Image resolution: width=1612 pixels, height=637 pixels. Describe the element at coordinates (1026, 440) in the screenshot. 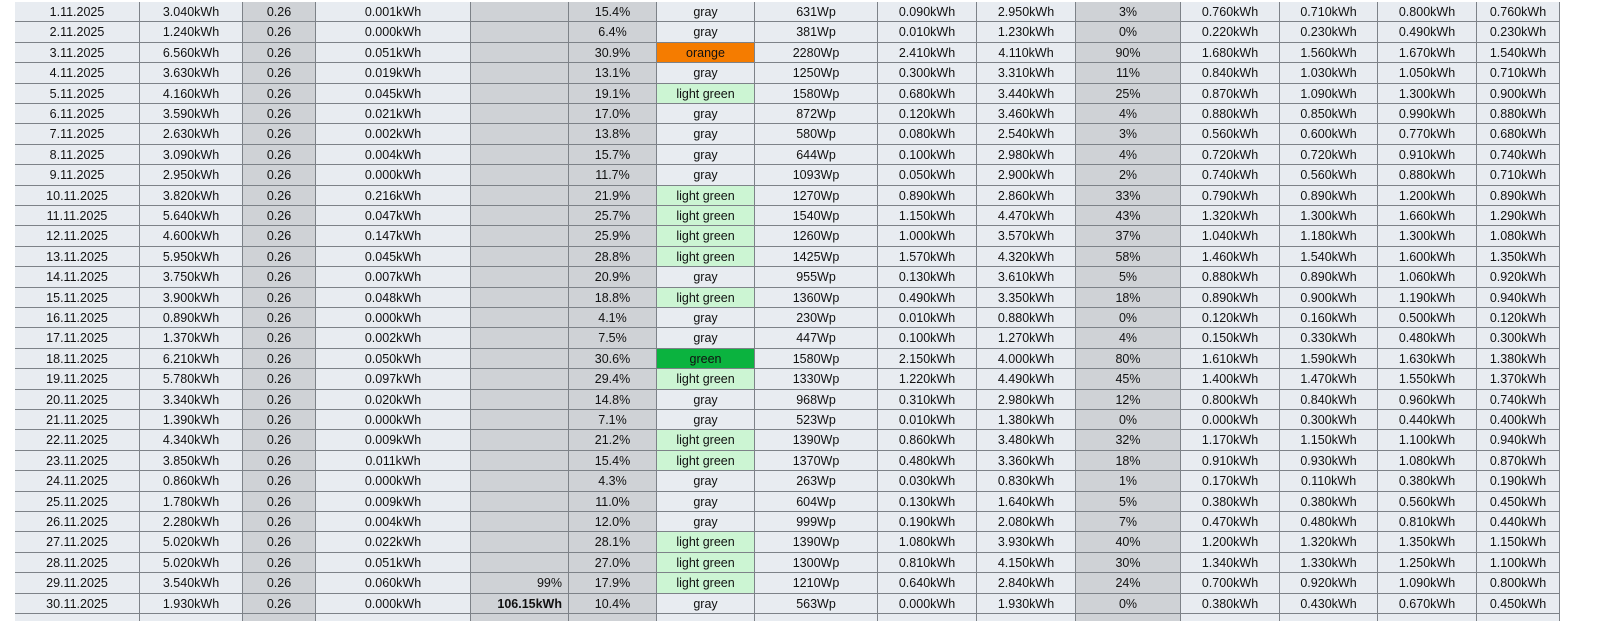

I see `cell: 3.480kWh` at that location.